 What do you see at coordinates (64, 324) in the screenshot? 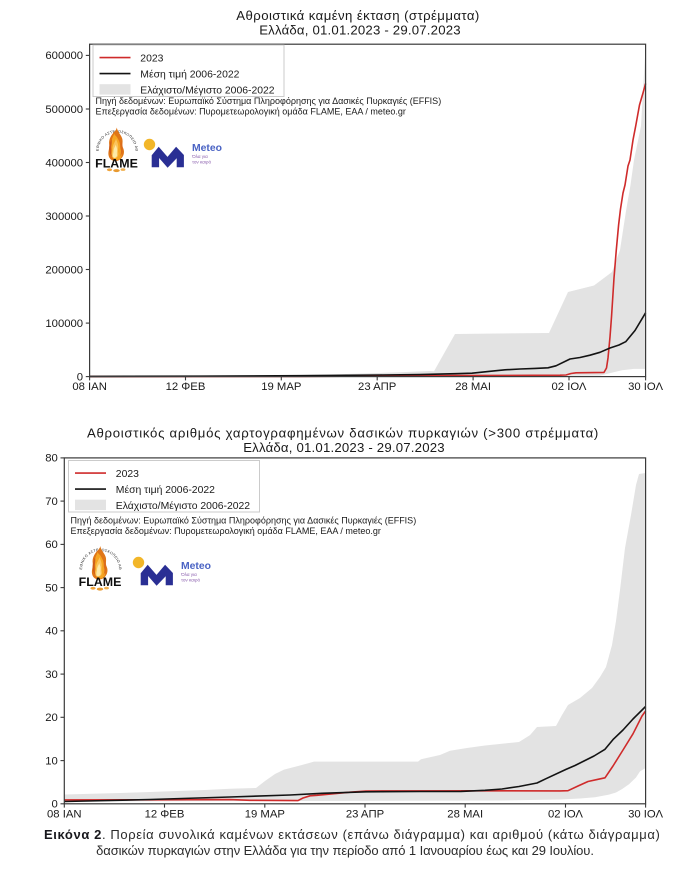
I see `svg-text: 100000` at bounding box center [64, 324].